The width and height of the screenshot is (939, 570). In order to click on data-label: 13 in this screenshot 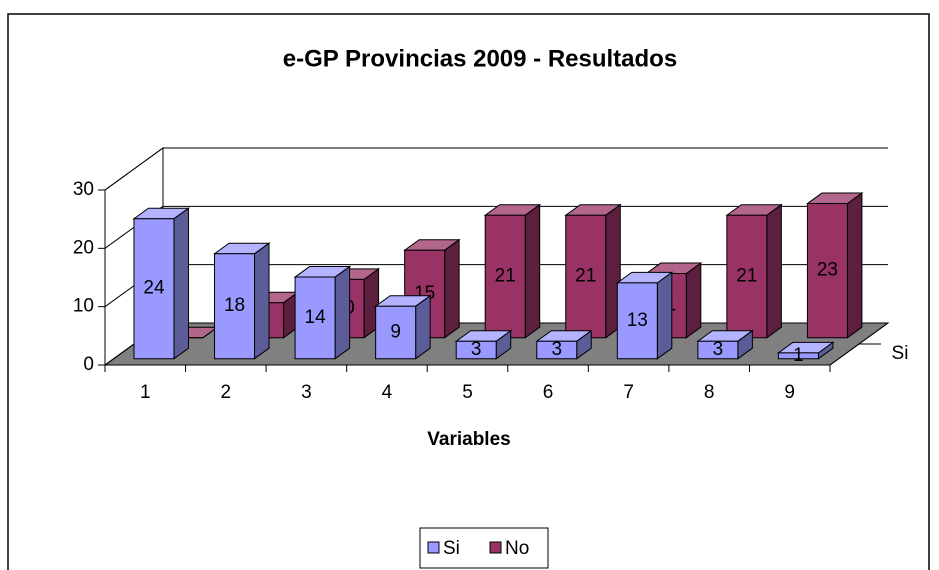, I will do `click(637, 320)`.